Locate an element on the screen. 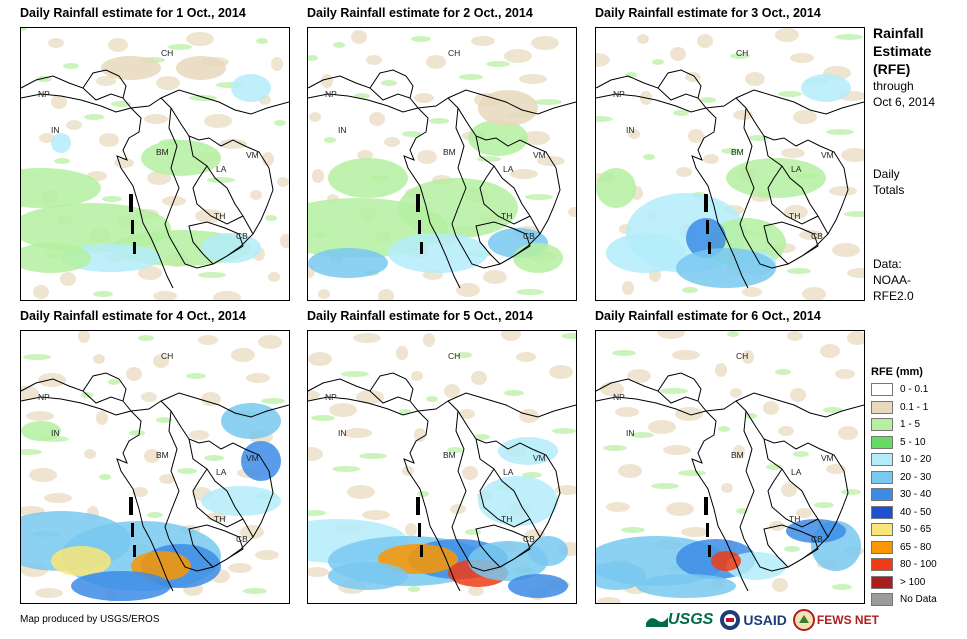 The width and height of the screenshot is (967, 639). country-label-cb: CB is located at coordinates (817, 539).